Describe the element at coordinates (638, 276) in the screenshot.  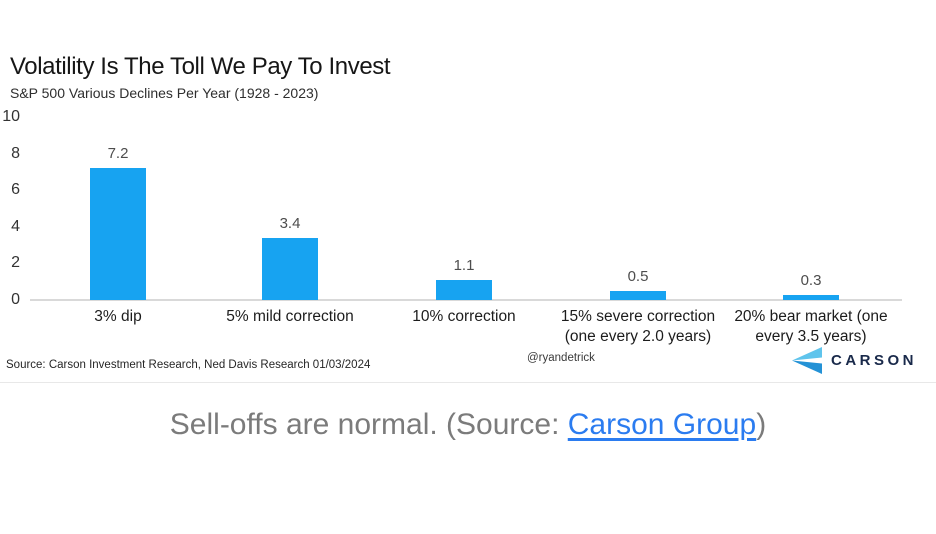
I see `bar-value-label: 0.5` at that location.